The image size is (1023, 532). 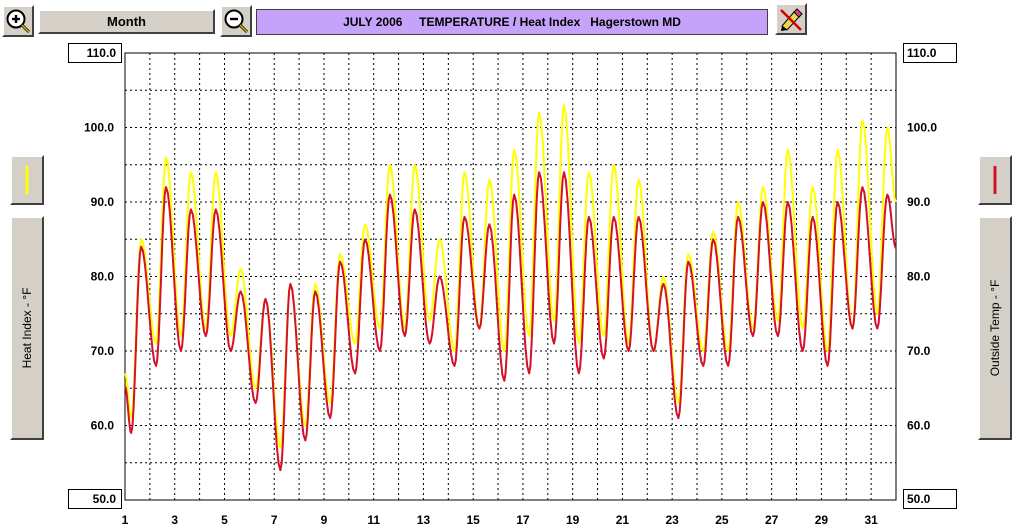 I want to click on x-tick-label: 29, so click(x=822, y=520).